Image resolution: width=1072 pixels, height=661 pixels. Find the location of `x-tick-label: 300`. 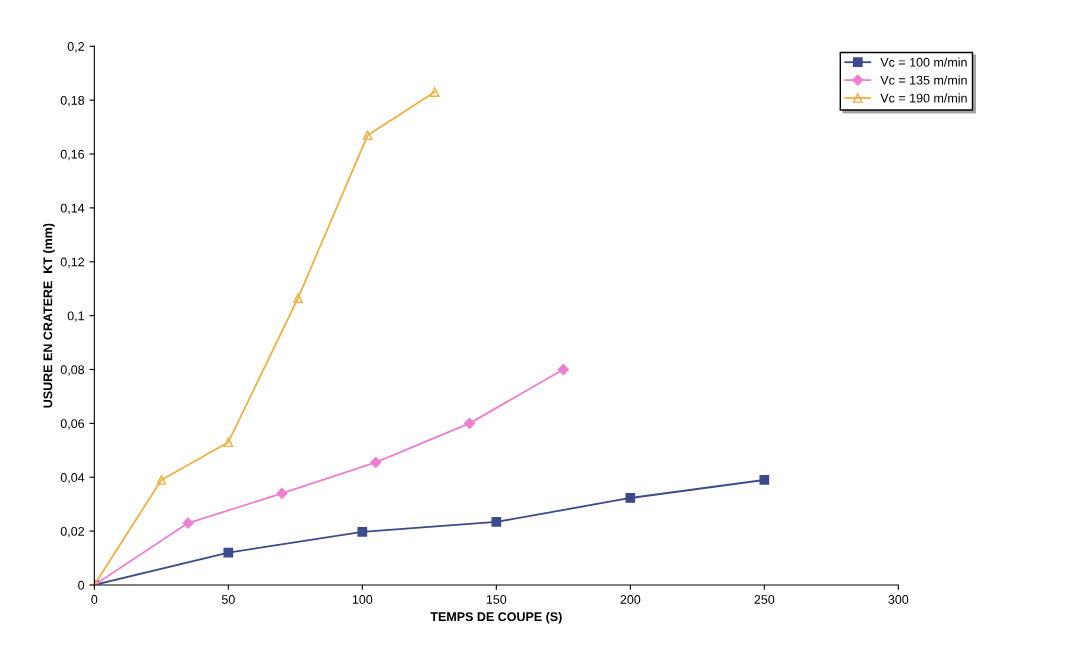

x-tick-label: 300 is located at coordinates (898, 599).